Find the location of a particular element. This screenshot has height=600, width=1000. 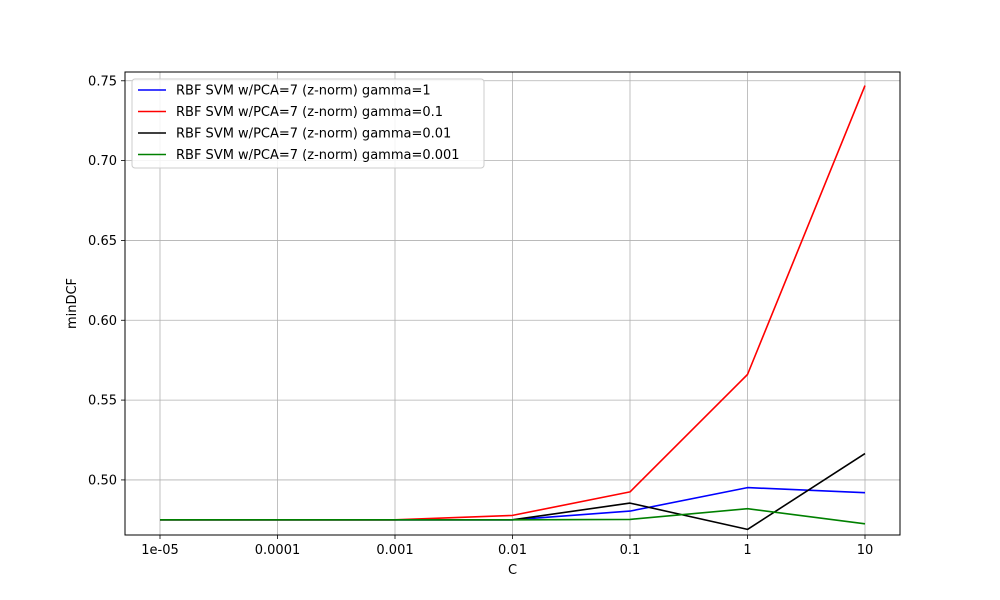

x-axis-ticks: 1e-05 0.0001 0.001 0.01 0.1 1 10 is located at coordinates (507, 546).